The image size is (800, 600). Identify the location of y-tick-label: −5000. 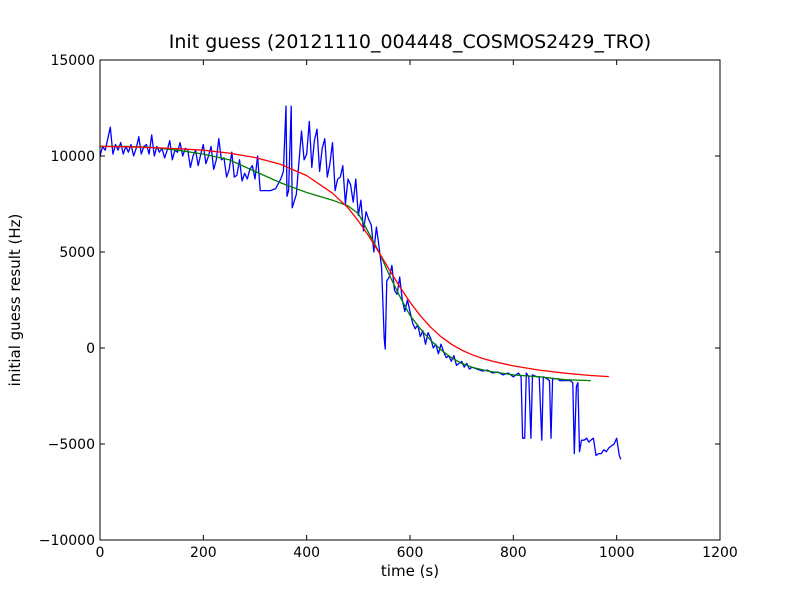
(71, 445).